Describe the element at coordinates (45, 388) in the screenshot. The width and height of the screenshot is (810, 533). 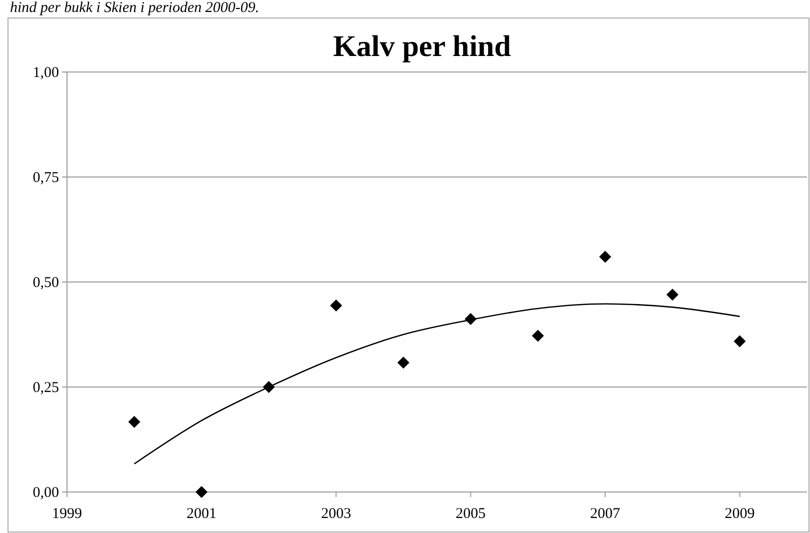
I see `y-tick-label: 0,25` at that location.